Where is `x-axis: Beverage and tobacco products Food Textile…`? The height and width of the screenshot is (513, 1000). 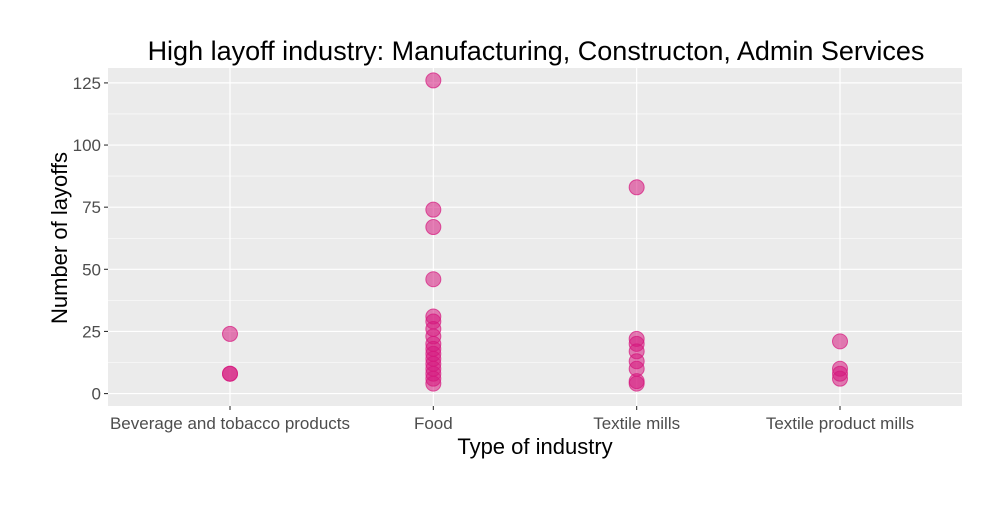
x-axis: Beverage and tobacco products Food Textile… is located at coordinates (512, 419).